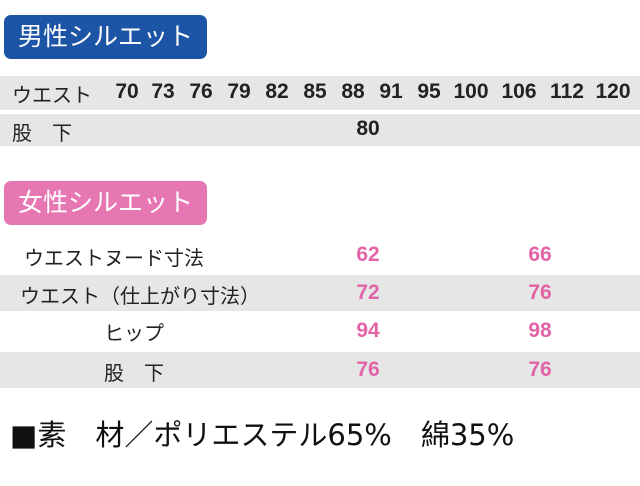 The width and height of the screenshot is (640, 486). Describe the element at coordinates (140, 296) in the screenshot. I see `female-row-label: ウエスト（仕上がり寸法）` at that location.